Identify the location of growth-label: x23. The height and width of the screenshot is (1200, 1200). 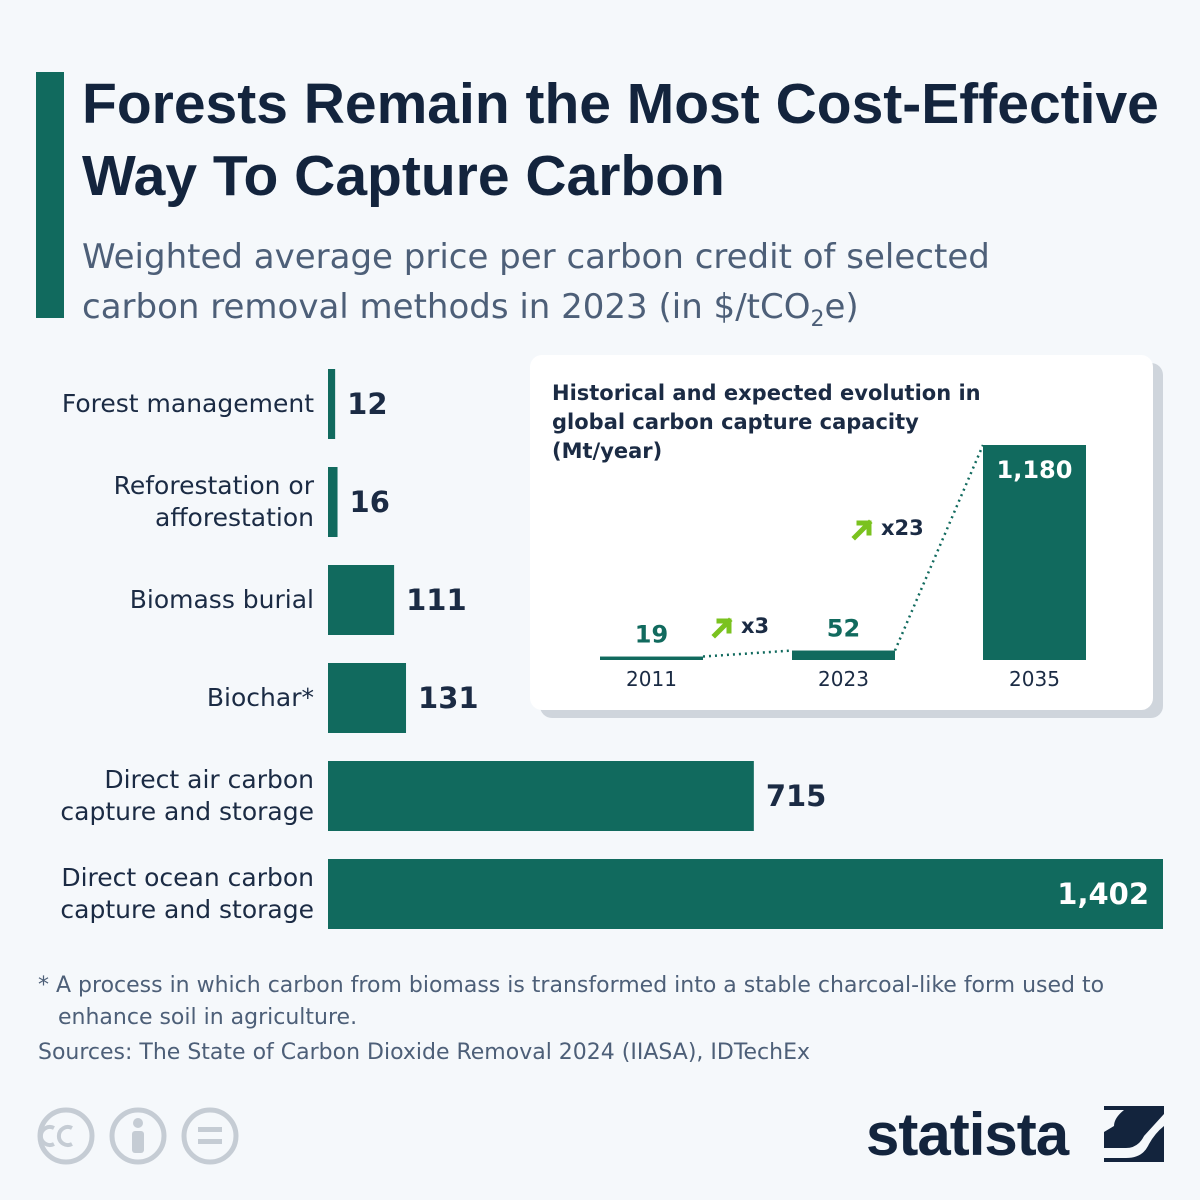
(902, 528).